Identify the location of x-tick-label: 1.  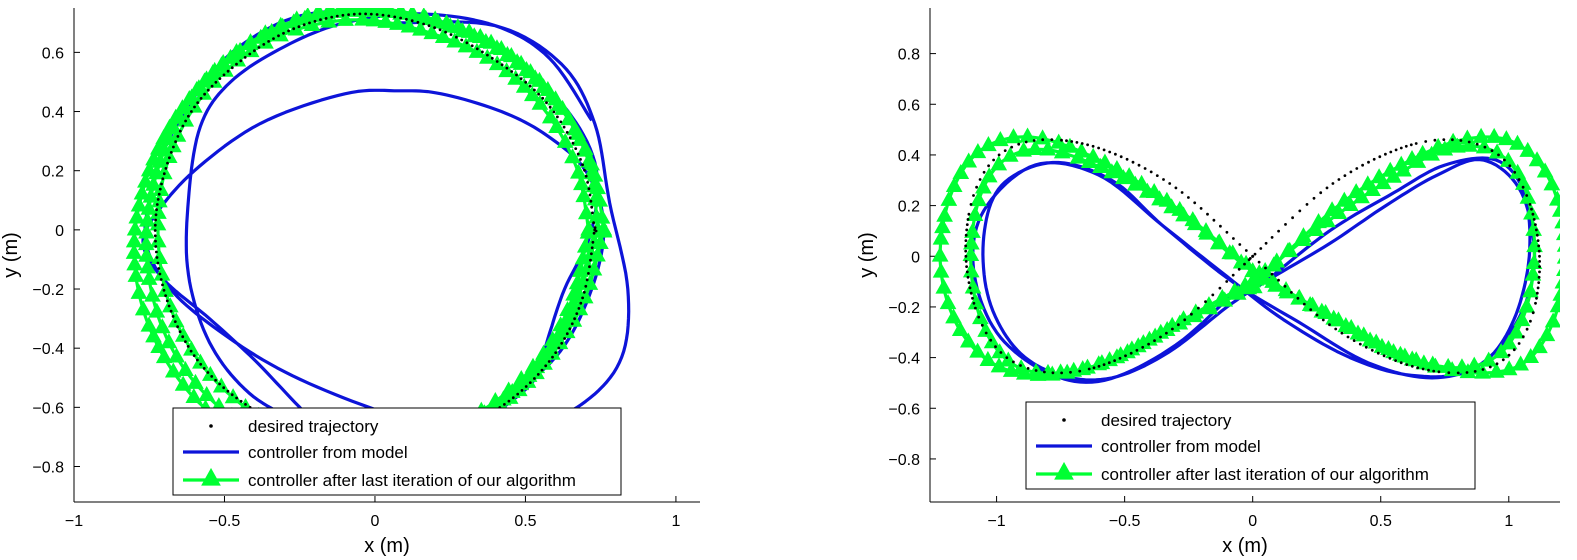
(1508, 521).